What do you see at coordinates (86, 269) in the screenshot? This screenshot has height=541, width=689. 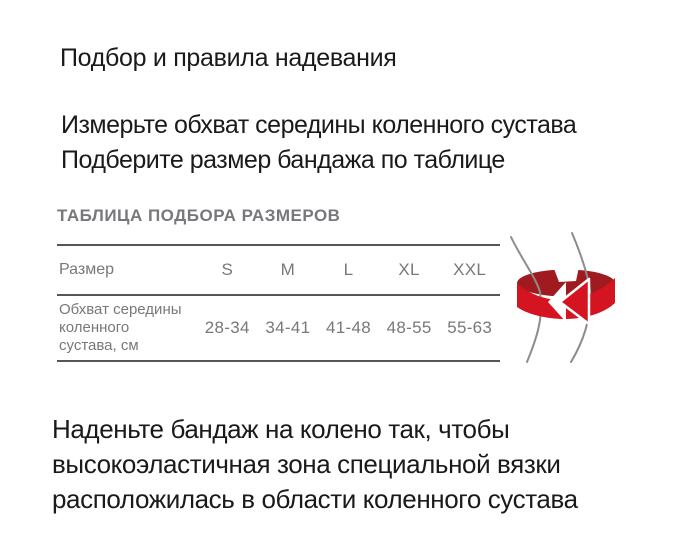 I see `size-row-label: Размер` at bounding box center [86, 269].